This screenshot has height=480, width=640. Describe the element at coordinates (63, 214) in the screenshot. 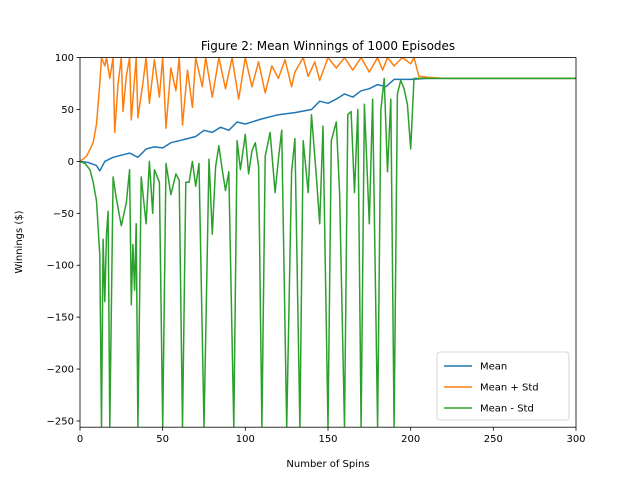

I see `y-tick-label: −50` at that location.